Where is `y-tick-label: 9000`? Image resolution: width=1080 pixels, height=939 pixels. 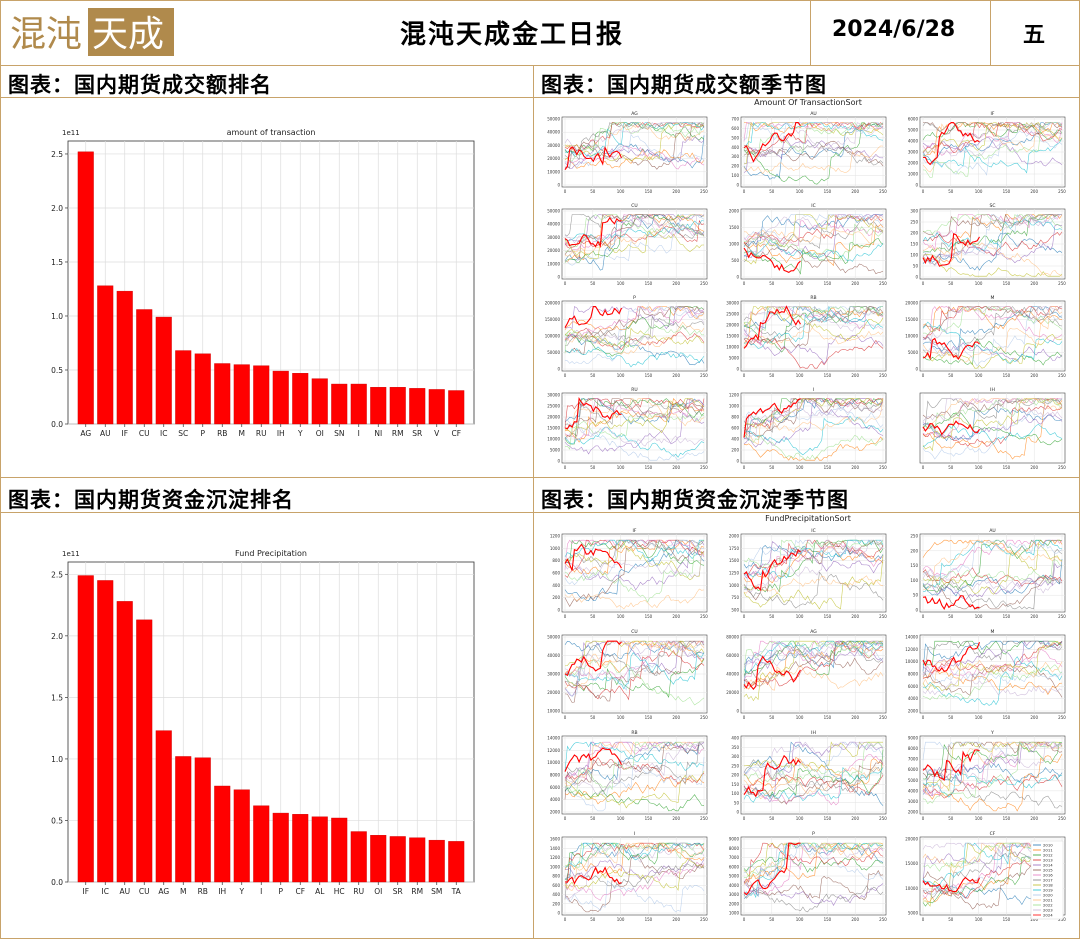
y-tick-label: 9000 is located at coordinates (913, 738).